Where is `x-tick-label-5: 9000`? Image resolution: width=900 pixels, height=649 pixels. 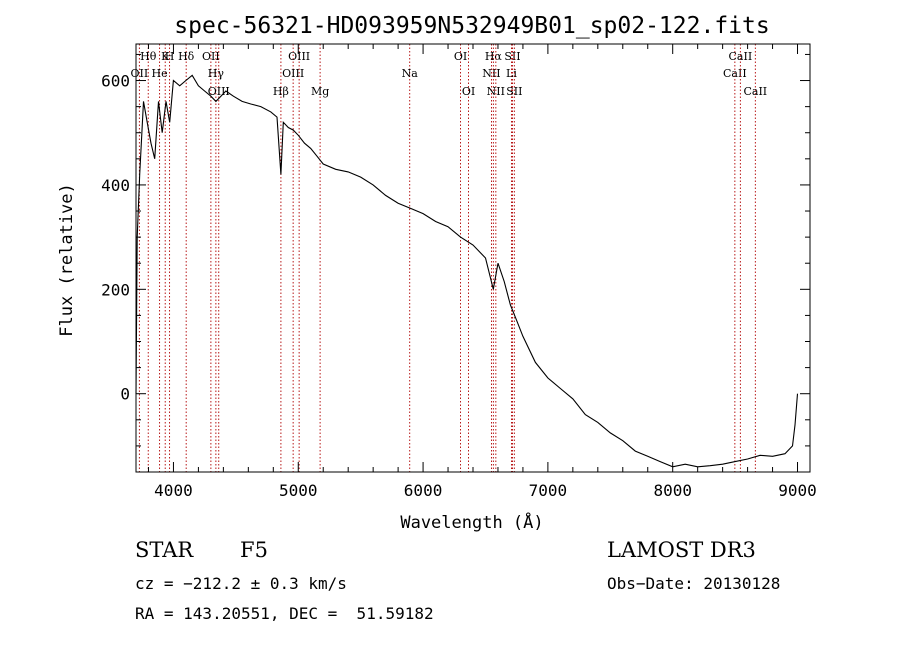 x-tick-label-5: 9000 is located at coordinates (797, 490).